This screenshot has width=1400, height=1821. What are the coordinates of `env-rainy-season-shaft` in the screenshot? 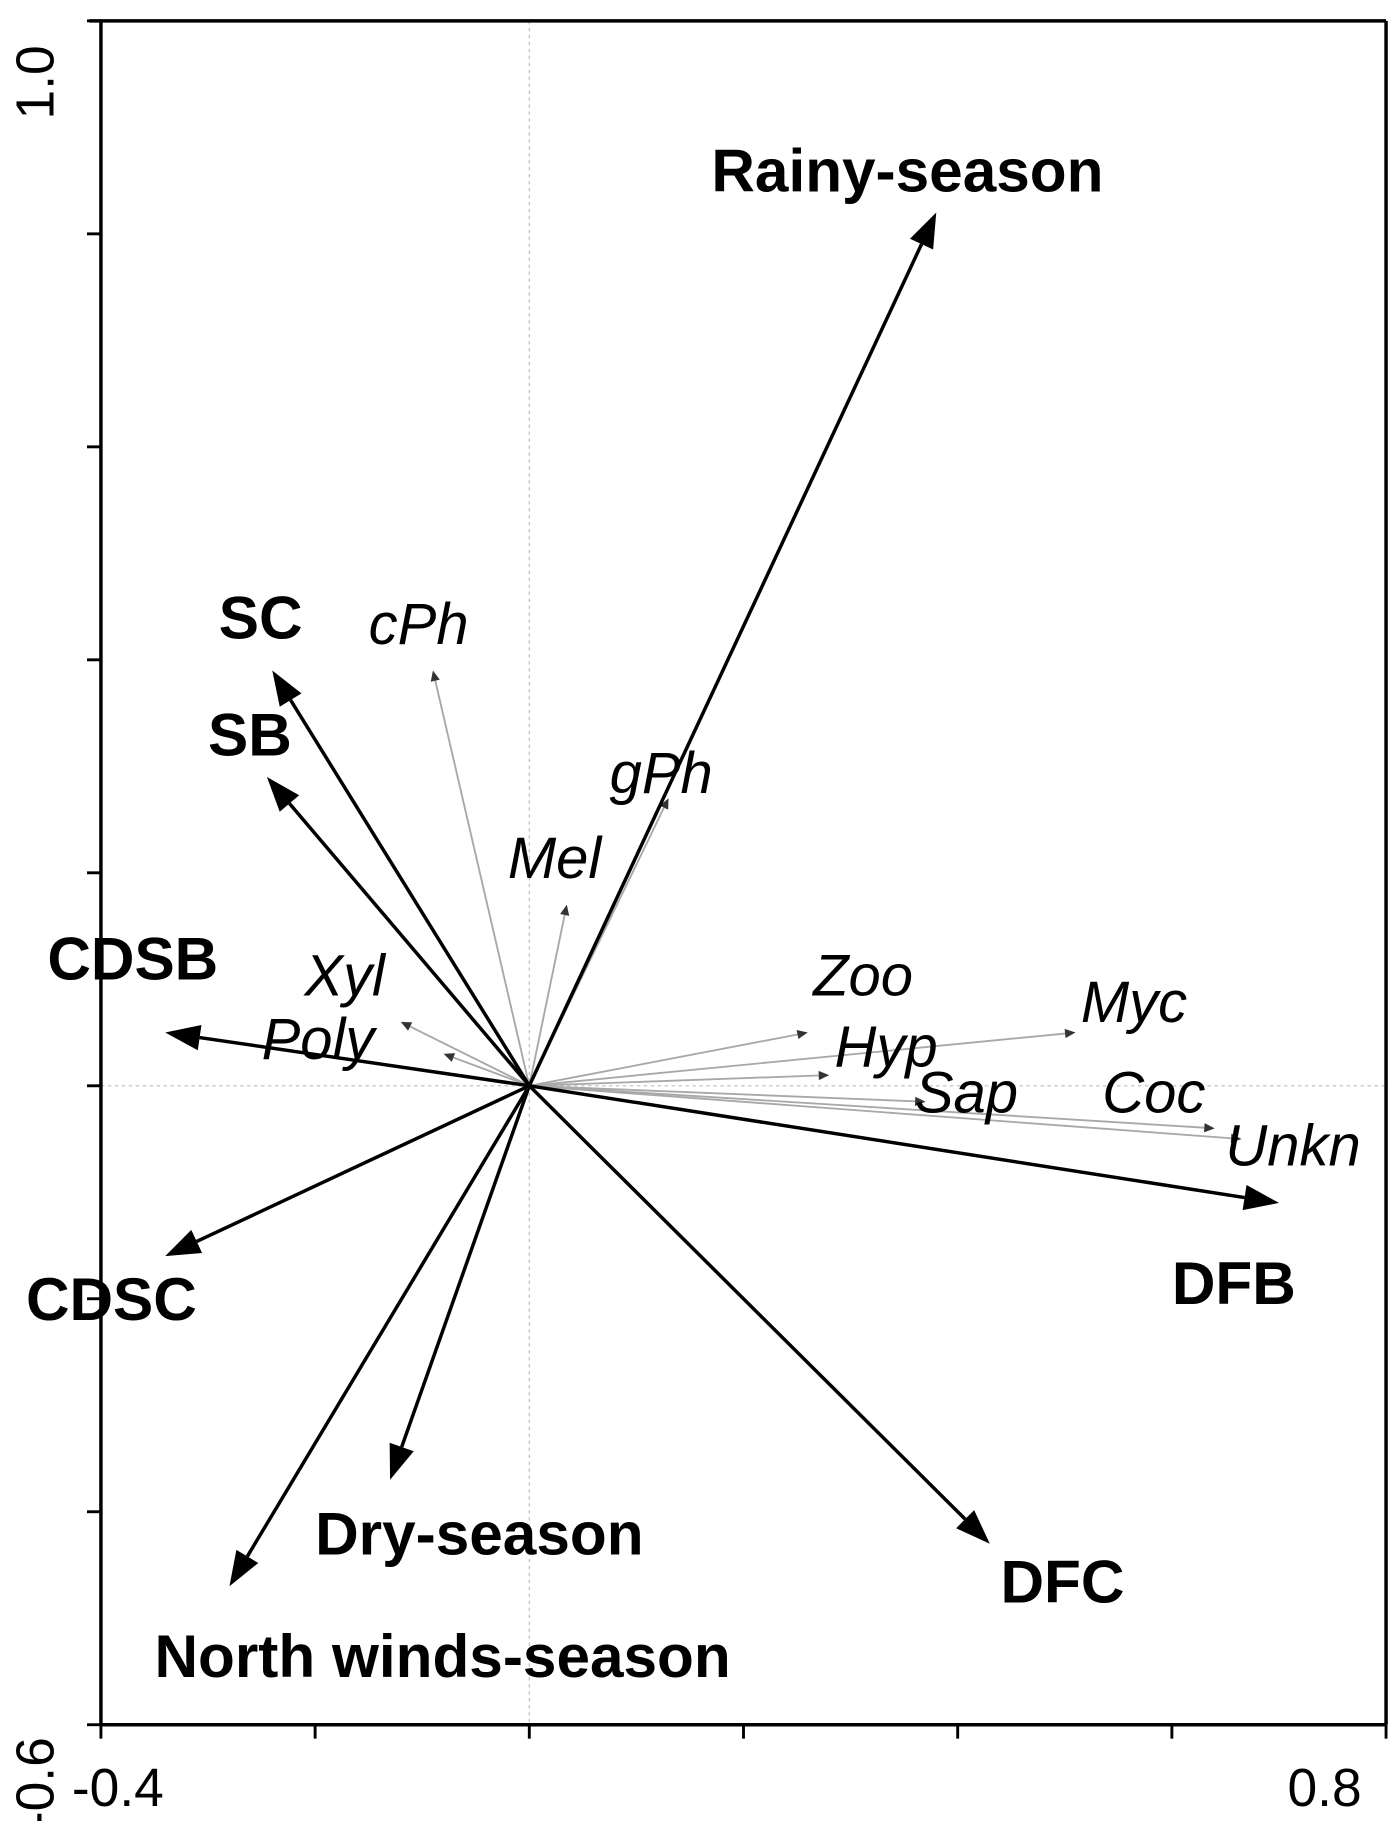 It's located at (725, 665).